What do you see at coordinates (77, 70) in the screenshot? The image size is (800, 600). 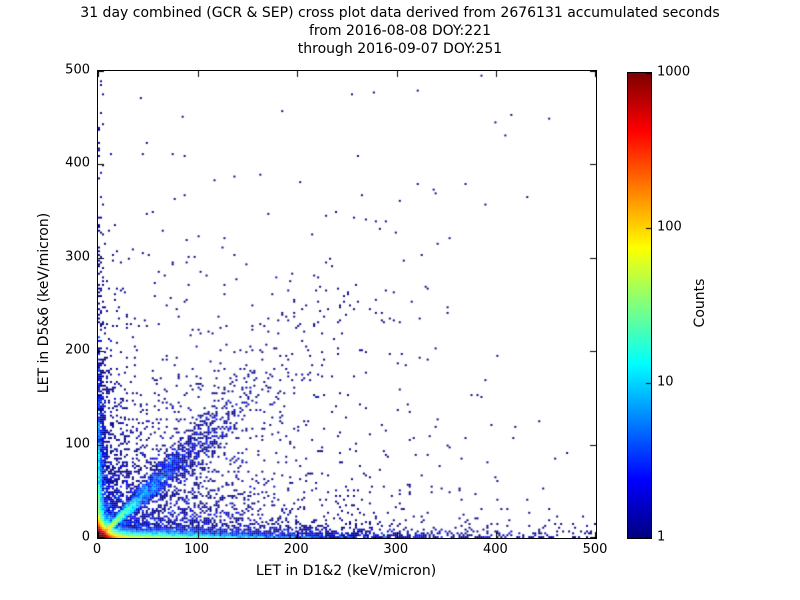 I see `y-tick-label: 500` at bounding box center [77, 70].